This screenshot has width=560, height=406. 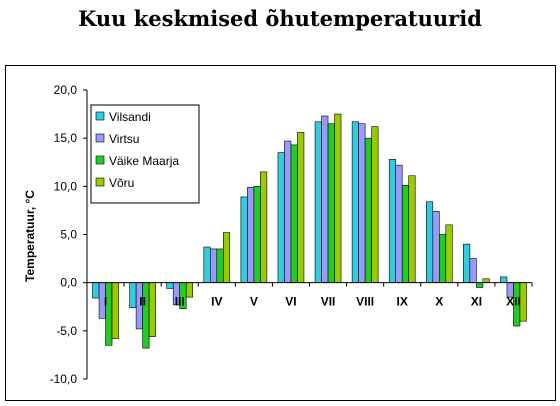 What do you see at coordinates (436, 247) in the screenshot?
I see `bar-virtsu-X` at bounding box center [436, 247].